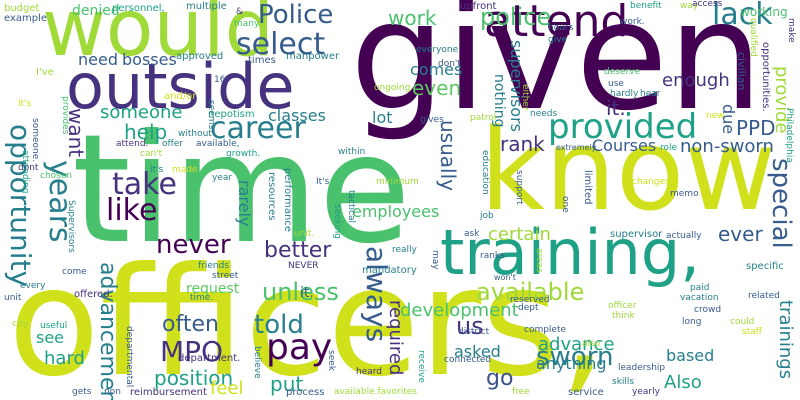  What do you see at coordinates (435, 260) in the screenshot?
I see `word-may: may` at bounding box center [435, 260].